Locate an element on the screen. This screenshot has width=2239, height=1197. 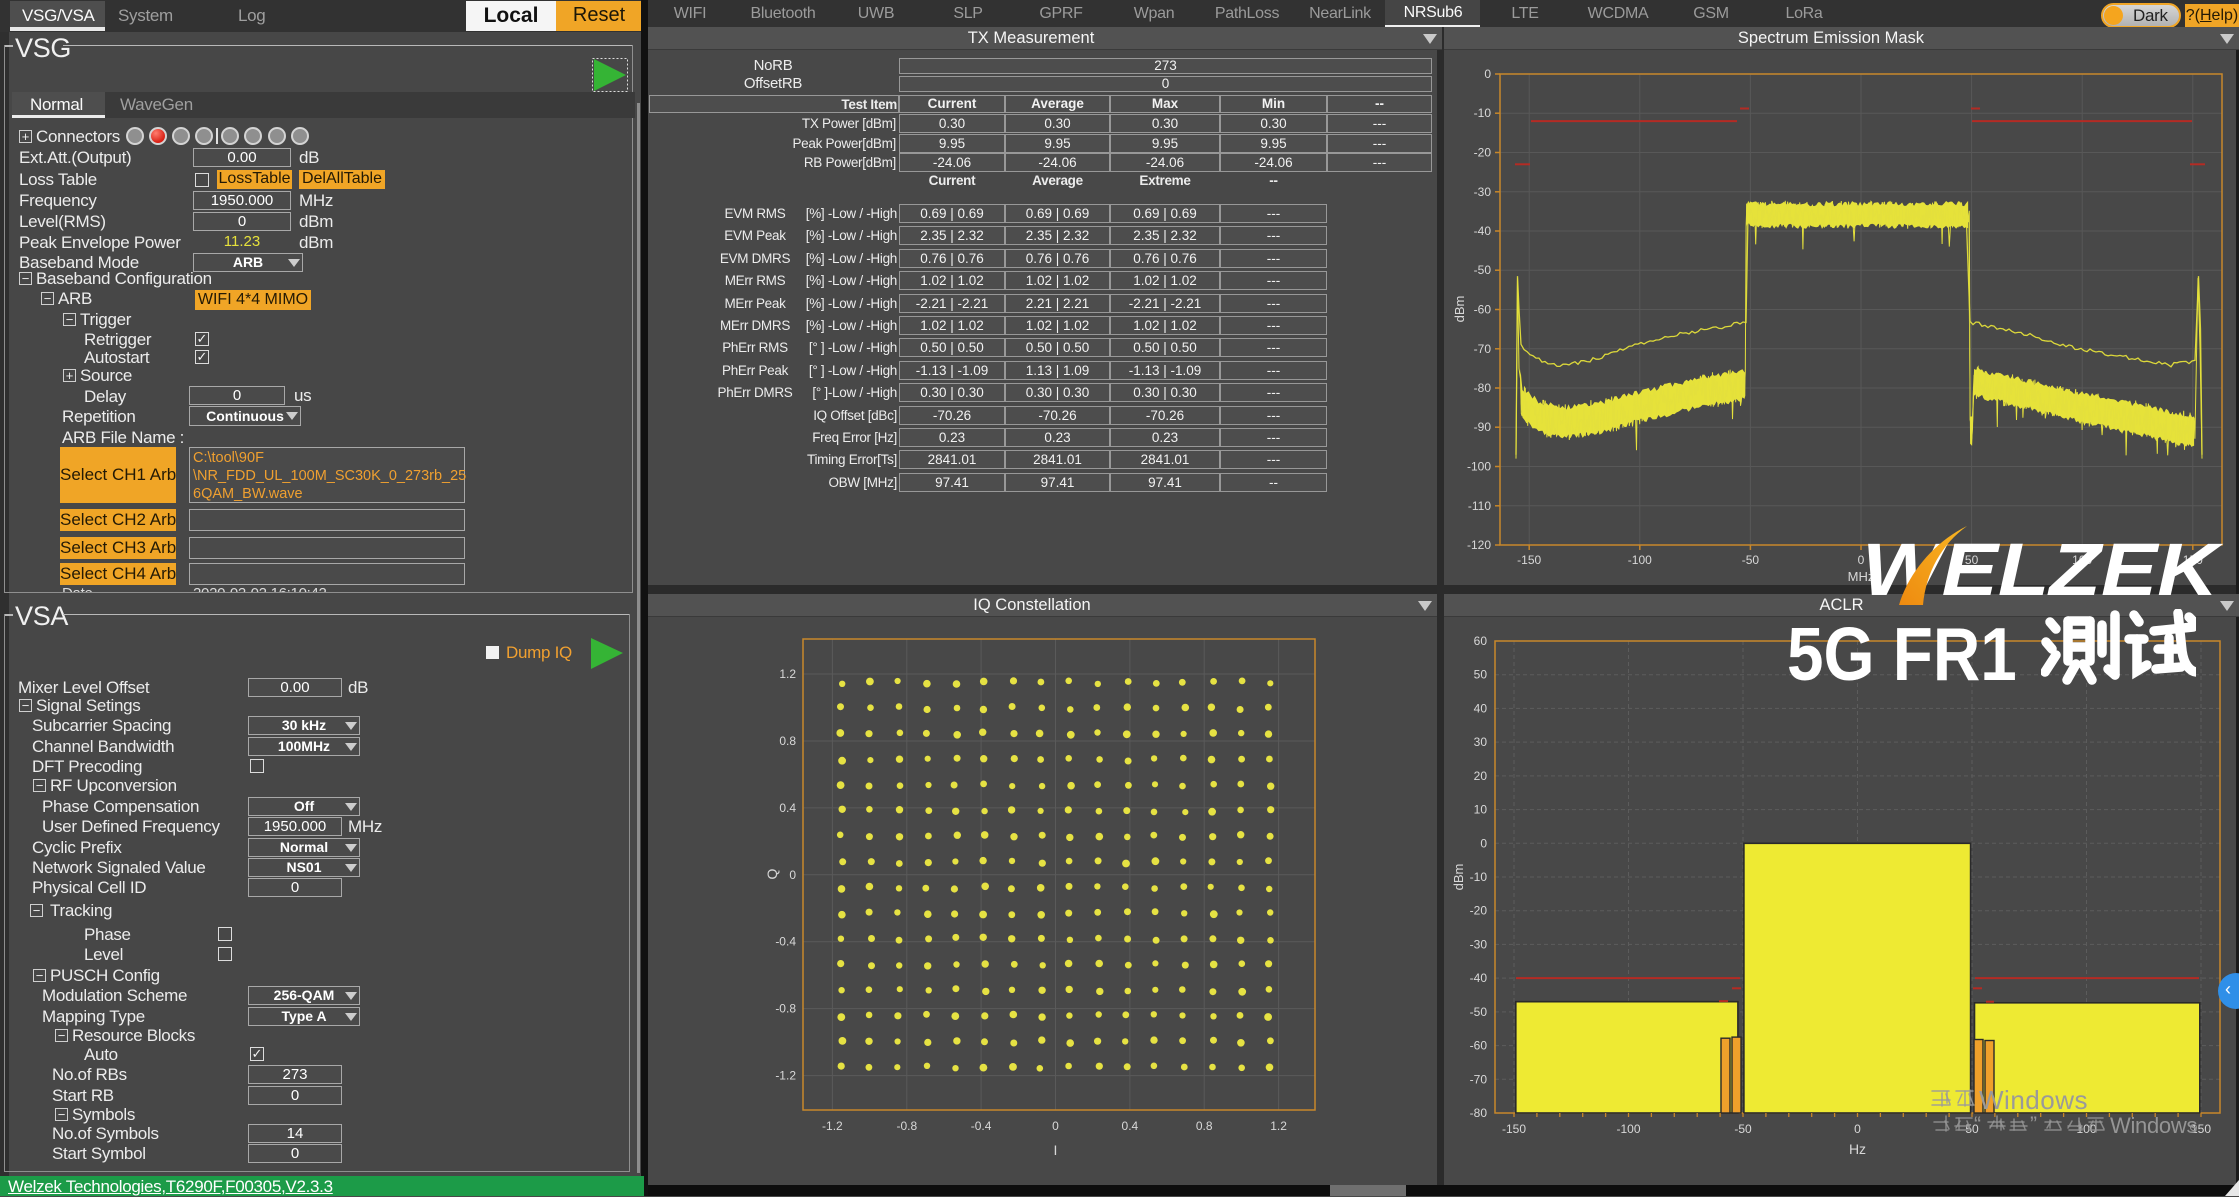
svg-text: MHz is located at coordinates (1861, 576).